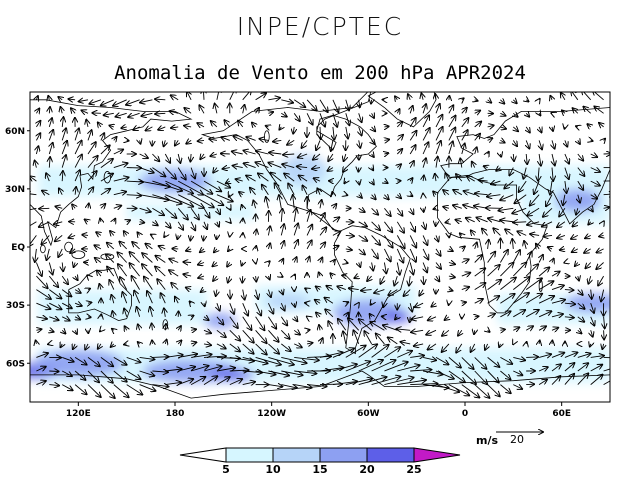 The width and height of the screenshot is (640, 494). What do you see at coordinates (318, 410) in the screenshot?
I see `longitude-axis: 120E 180 120W 60W 0 60E` at bounding box center [318, 410].